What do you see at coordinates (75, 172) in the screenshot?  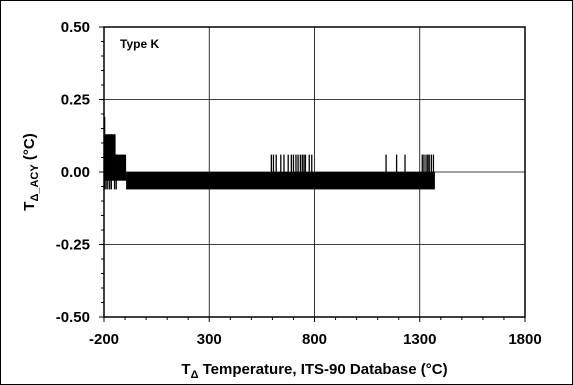 I see `y-tick-label: 0.00` at bounding box center [75, 172].